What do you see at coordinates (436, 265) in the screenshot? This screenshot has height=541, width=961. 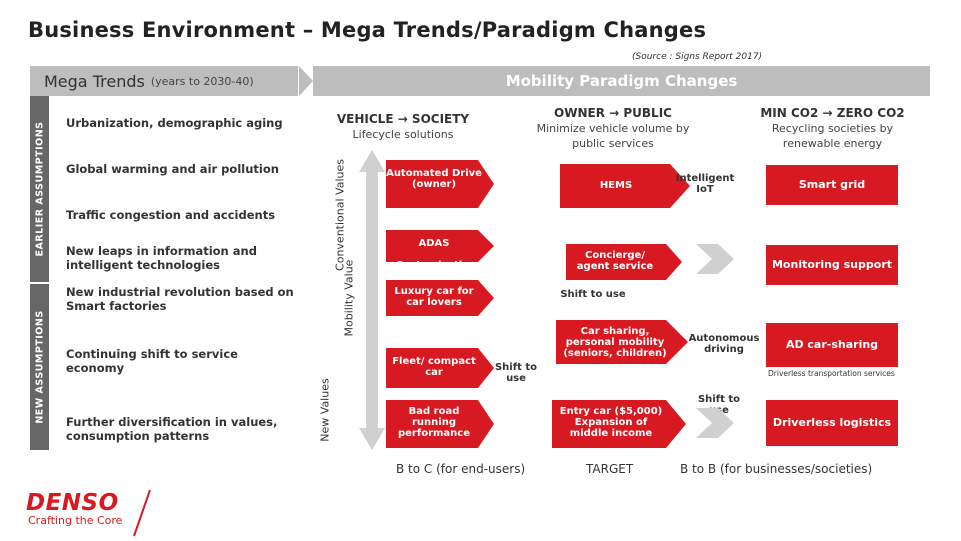 I see `box-customization: Customization` at bounding box center [436, 265].